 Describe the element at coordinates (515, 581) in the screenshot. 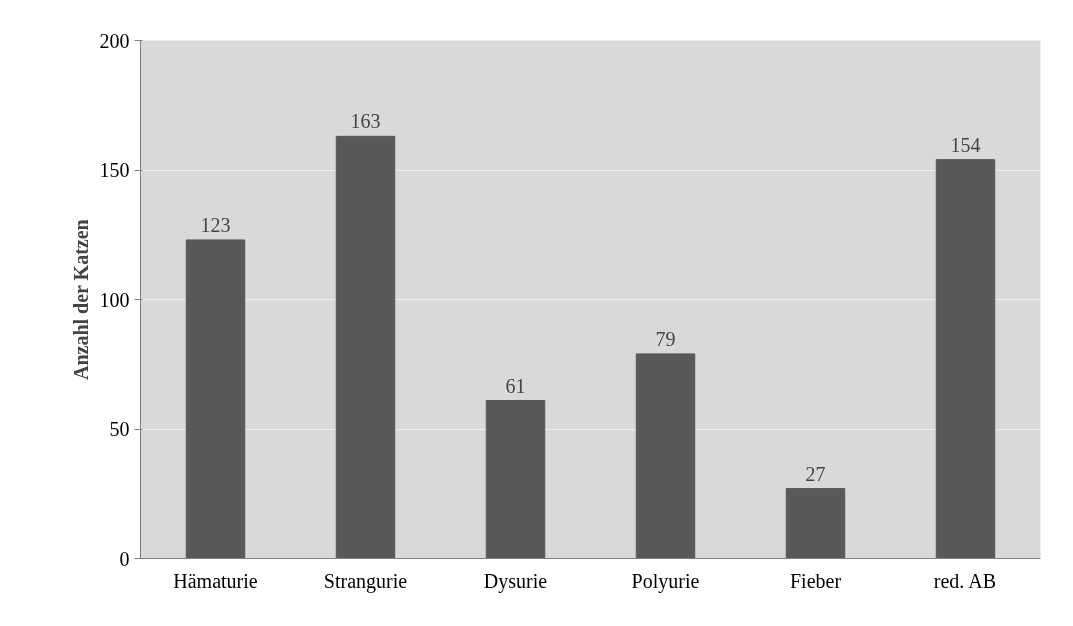

I see `x-tick-label: Dysurie` at that location.